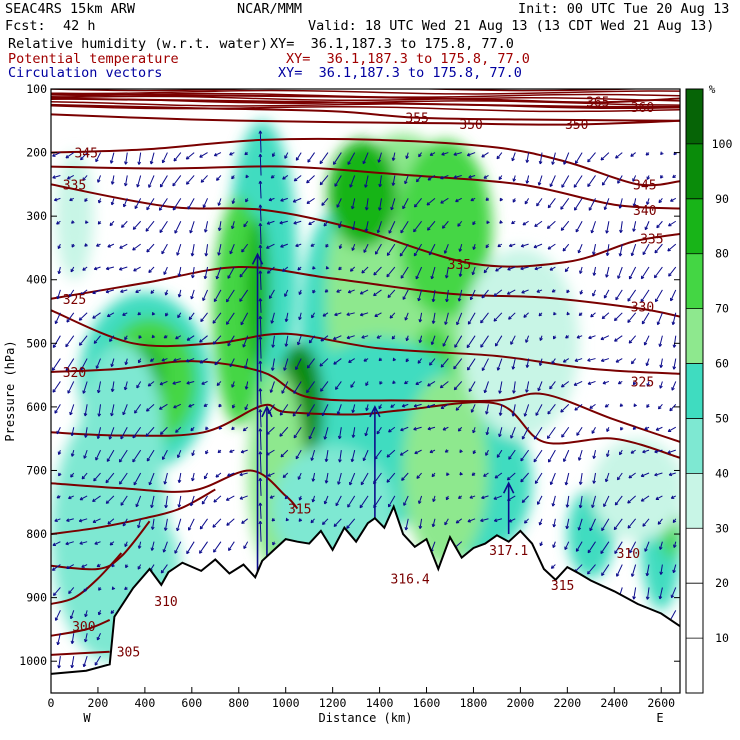 Image resolution: width=740 pixels, height=740 pixels. Describe the element at coordinates (408, 59) in the screenshot. I see `field-xy-theta: XY= 36.1,187.3 to 175.8, 77.0` at that location.